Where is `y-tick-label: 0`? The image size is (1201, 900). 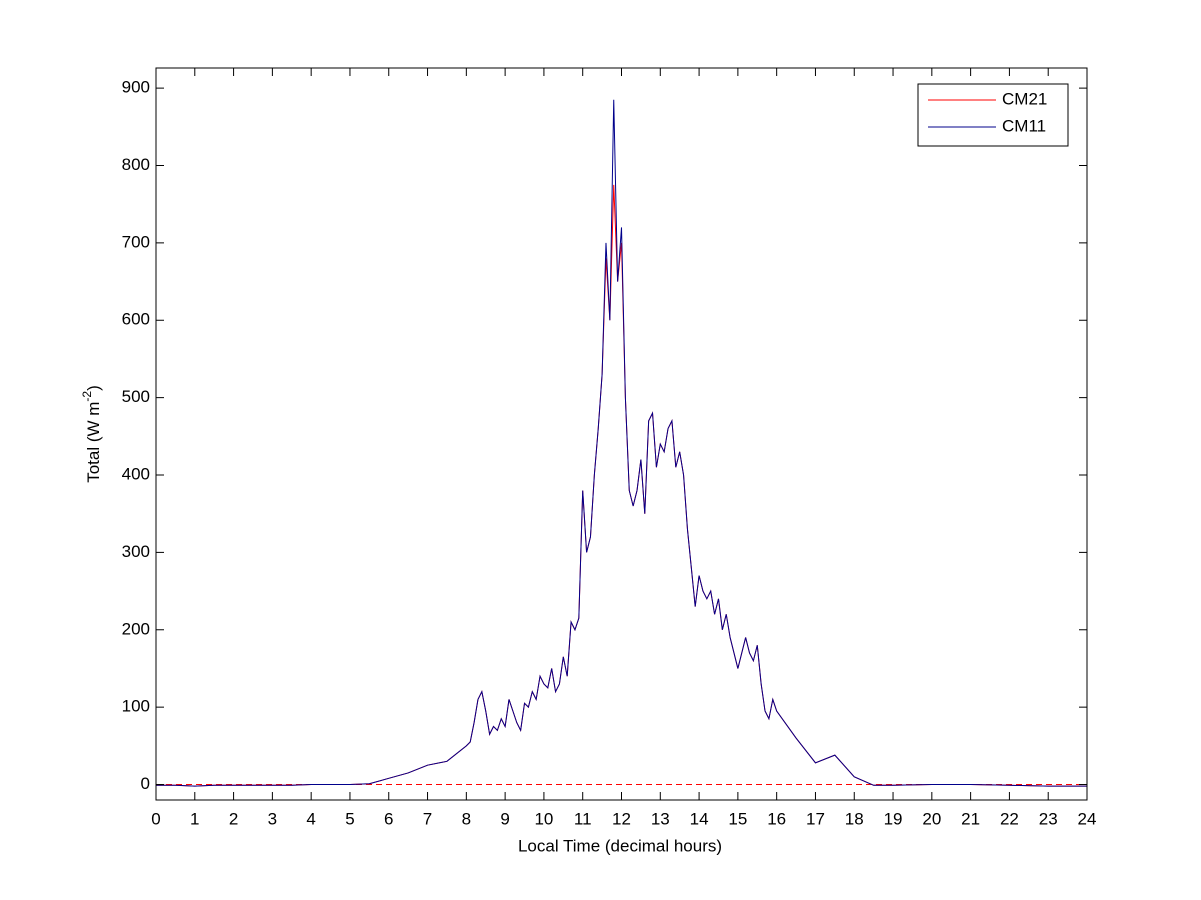
y-tick-label: 0 is located at coordinates (145, 783).